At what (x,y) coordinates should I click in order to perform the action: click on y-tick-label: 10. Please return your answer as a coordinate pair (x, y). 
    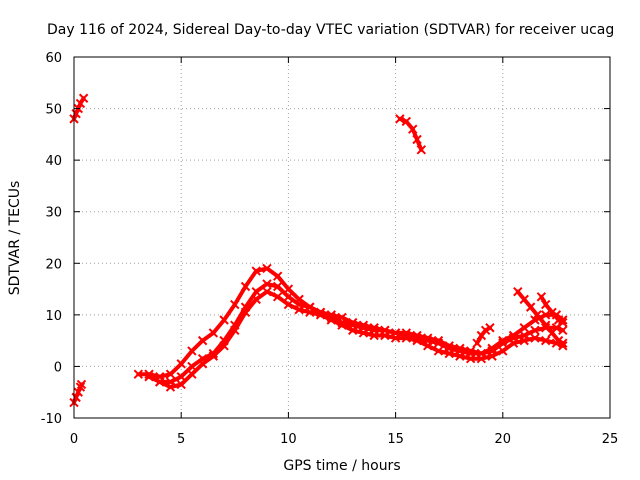
    Looking at the image, I should click on (53, 316).